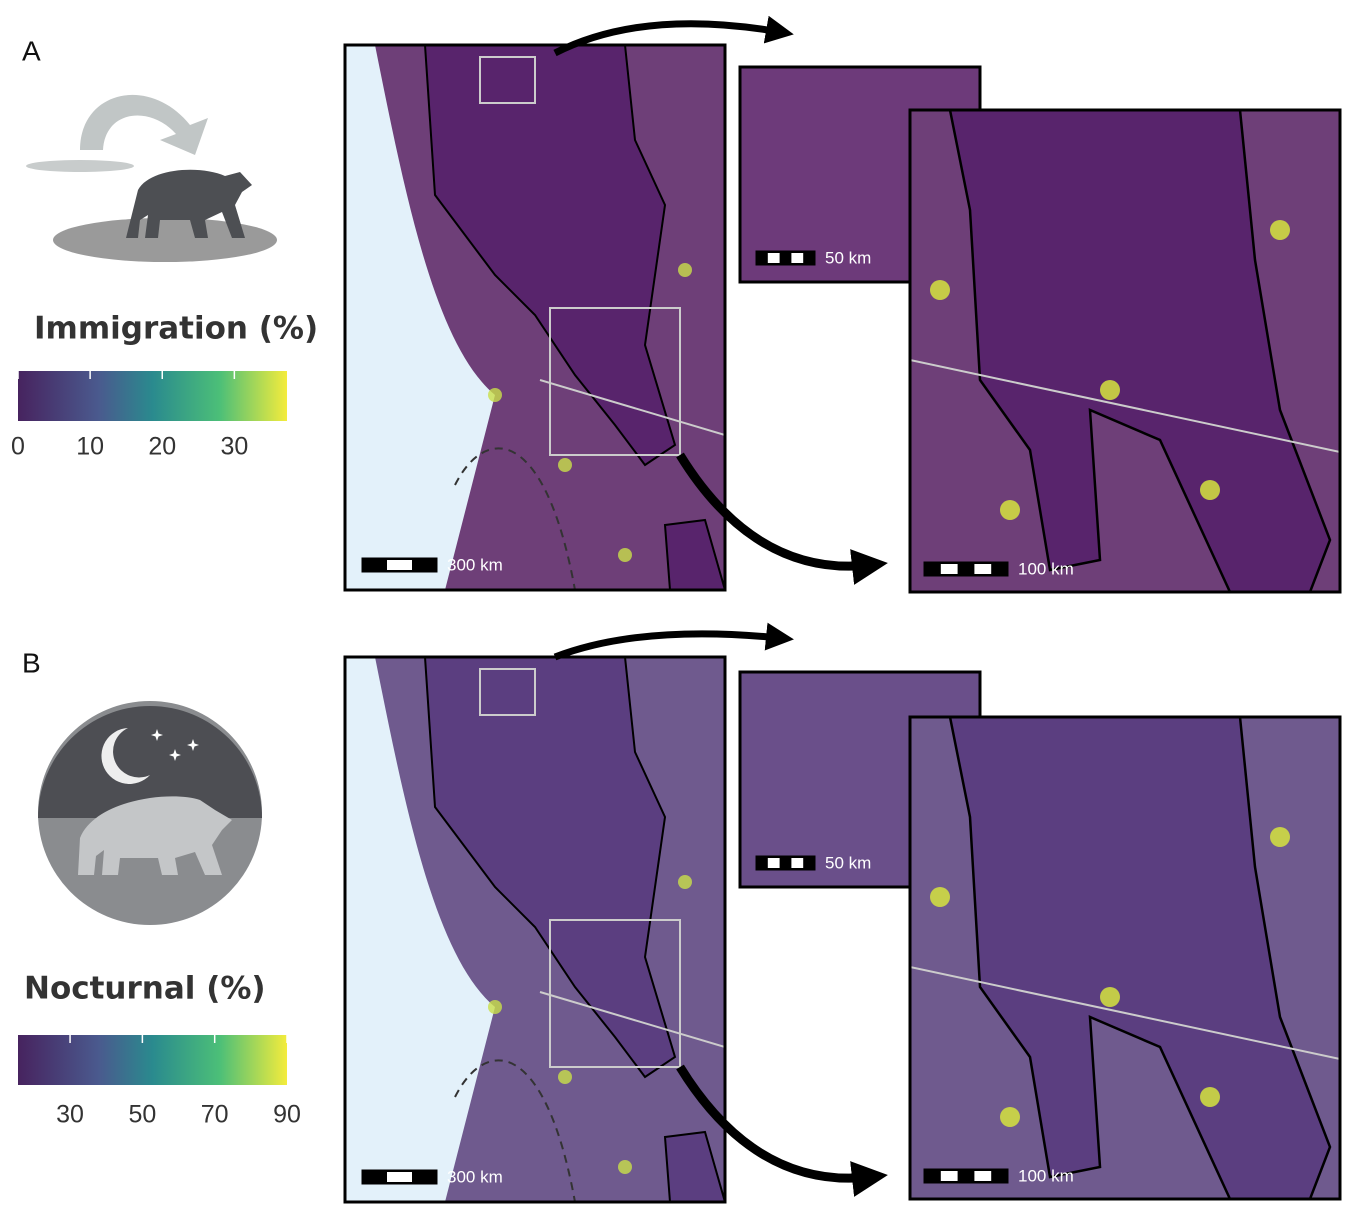 The image size is (1350, 1208). What do you see at coordinates (215, 1115) in the screenshot?
I see `colorbar-tick-label: 70` at bounding box center [215, 1115].